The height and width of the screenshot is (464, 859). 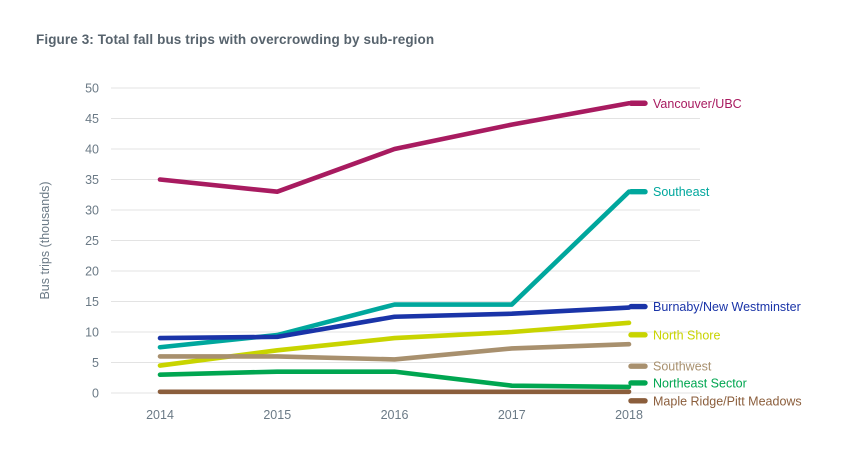 I want to click on series-label-north-shore: North Shore, so click(x=686, y=335).